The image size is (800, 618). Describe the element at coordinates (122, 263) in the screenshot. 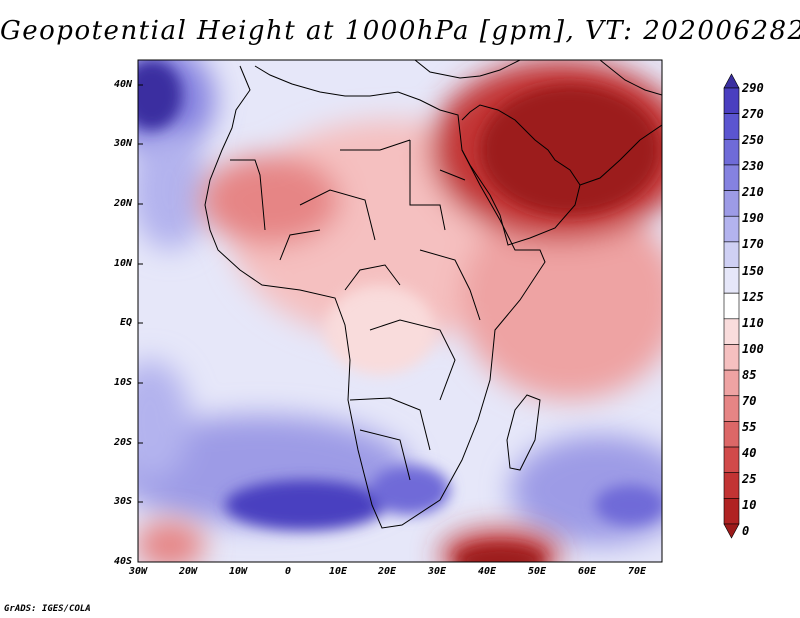

I see `lat-label-10n: 10N` at that location.